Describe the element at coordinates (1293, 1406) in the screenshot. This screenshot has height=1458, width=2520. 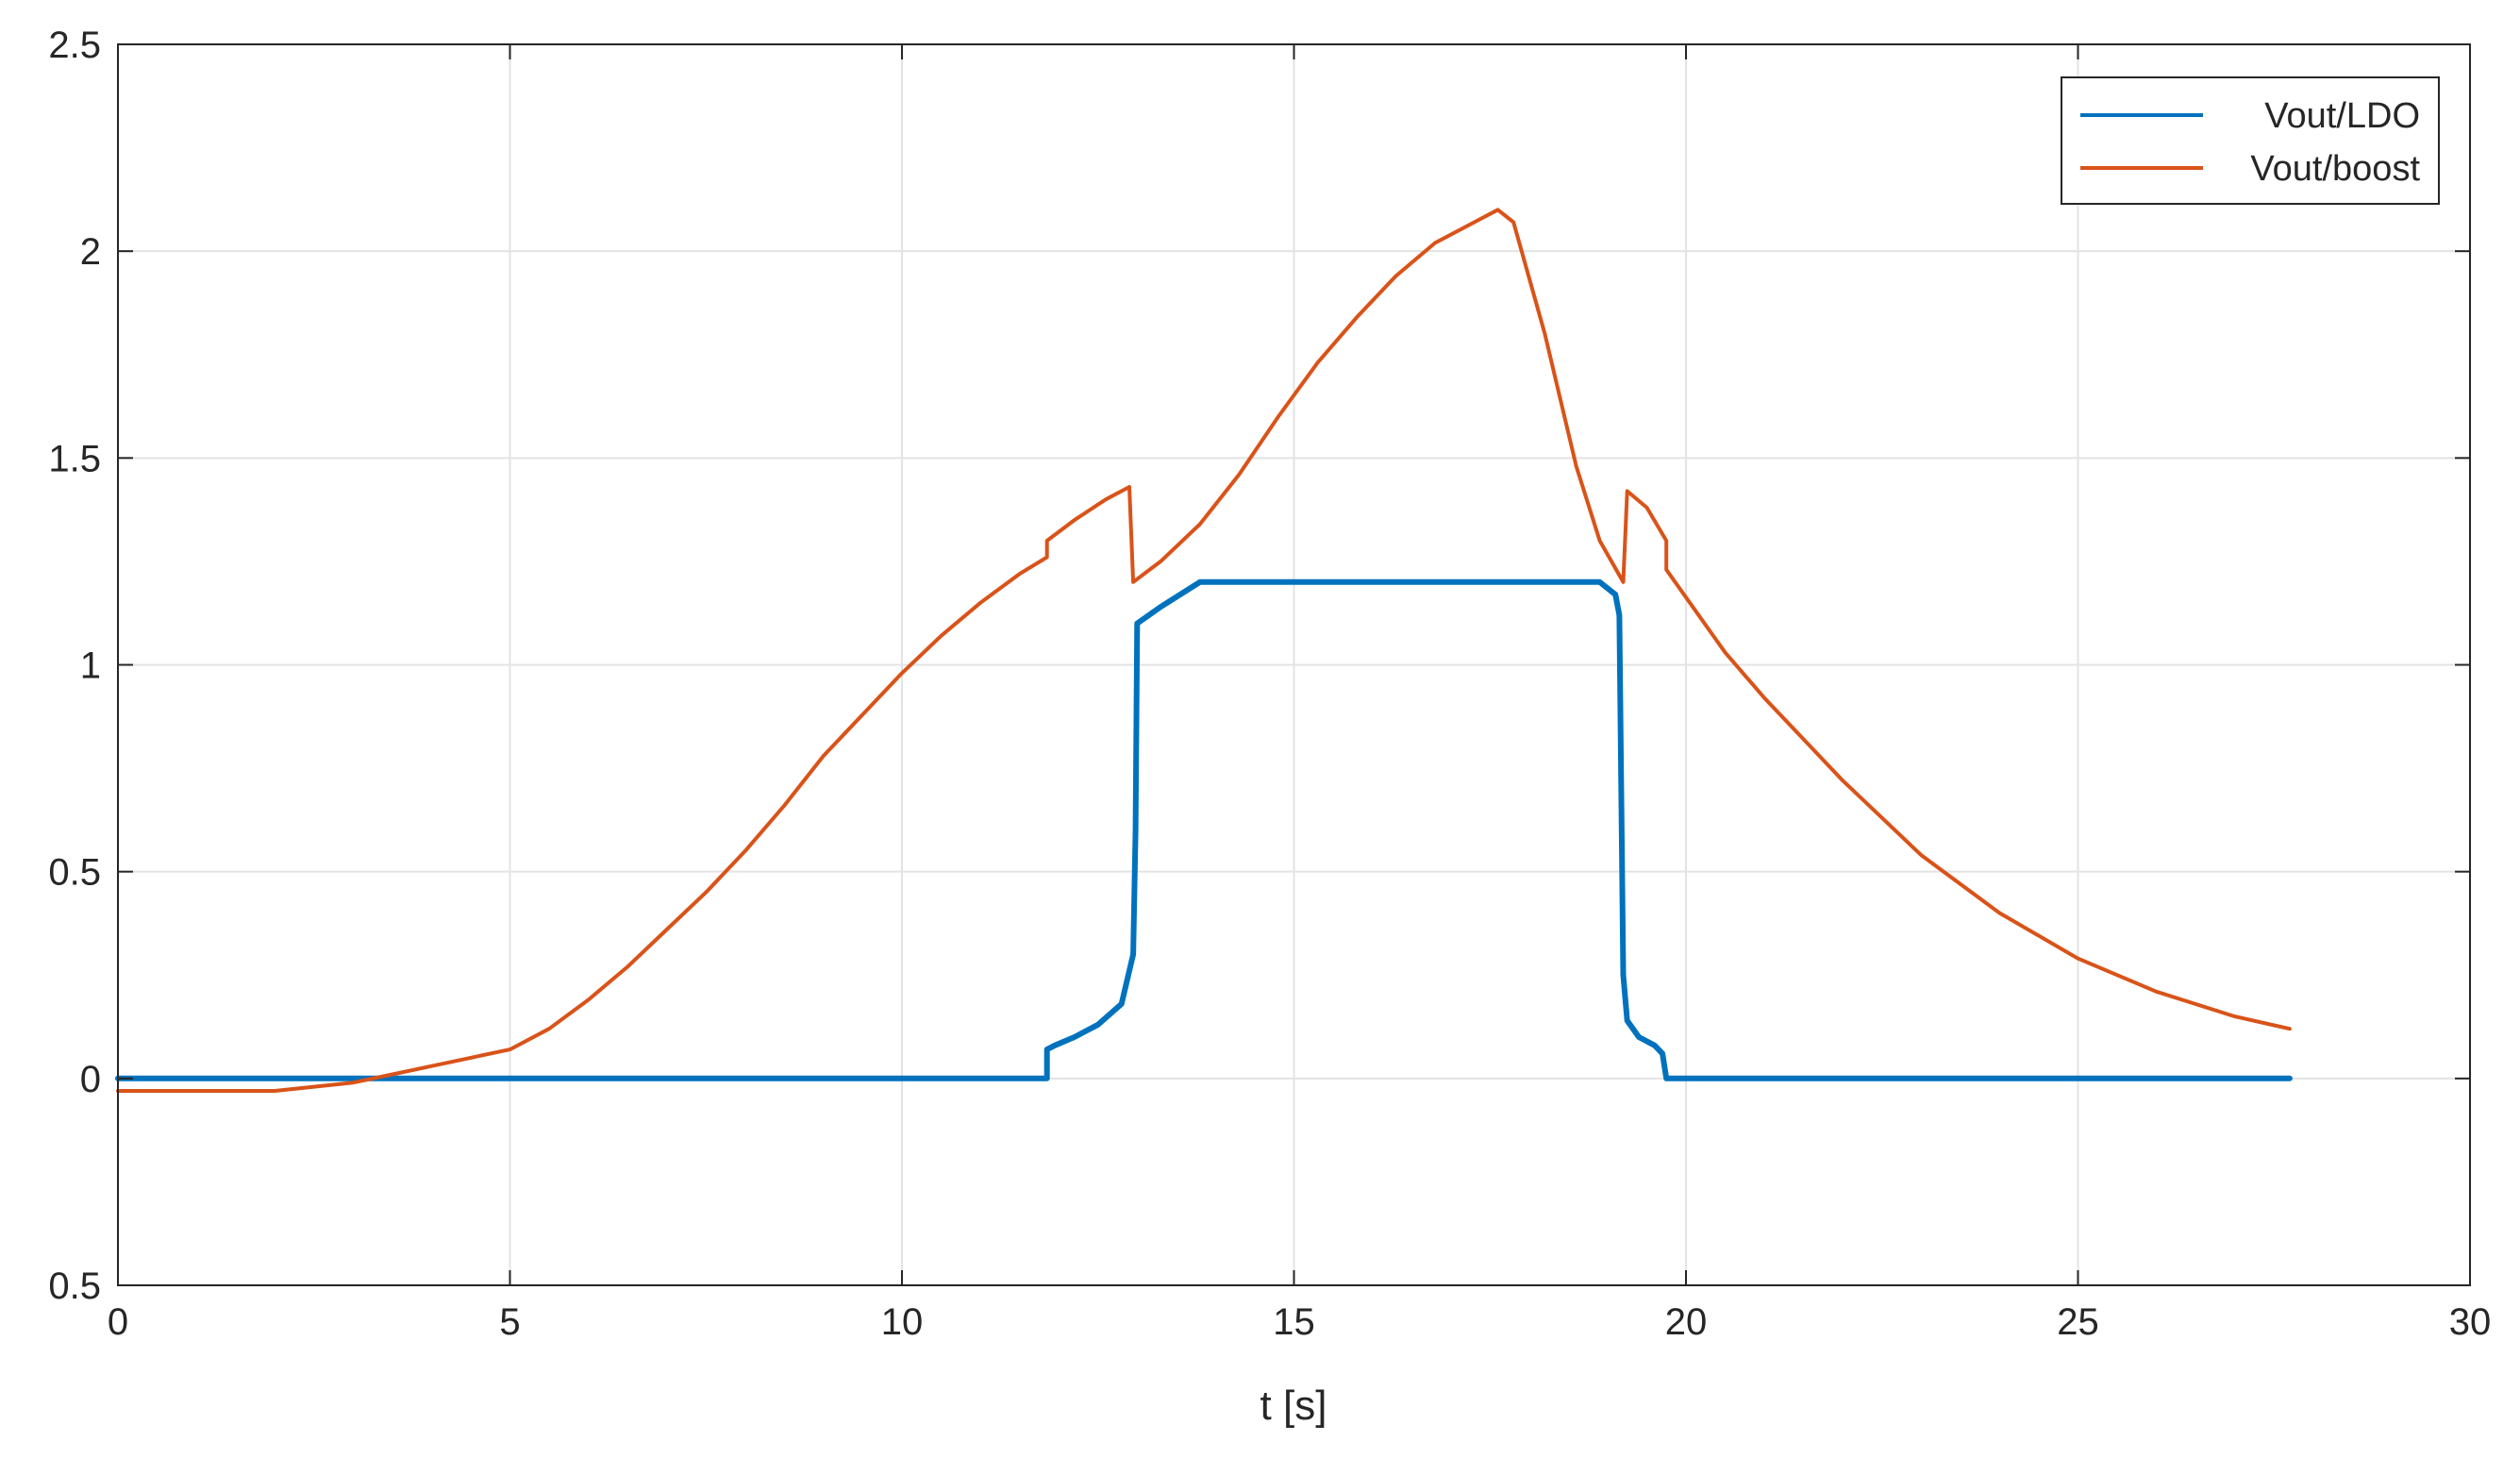
I see `x-axis-title: t [s]` at that location.